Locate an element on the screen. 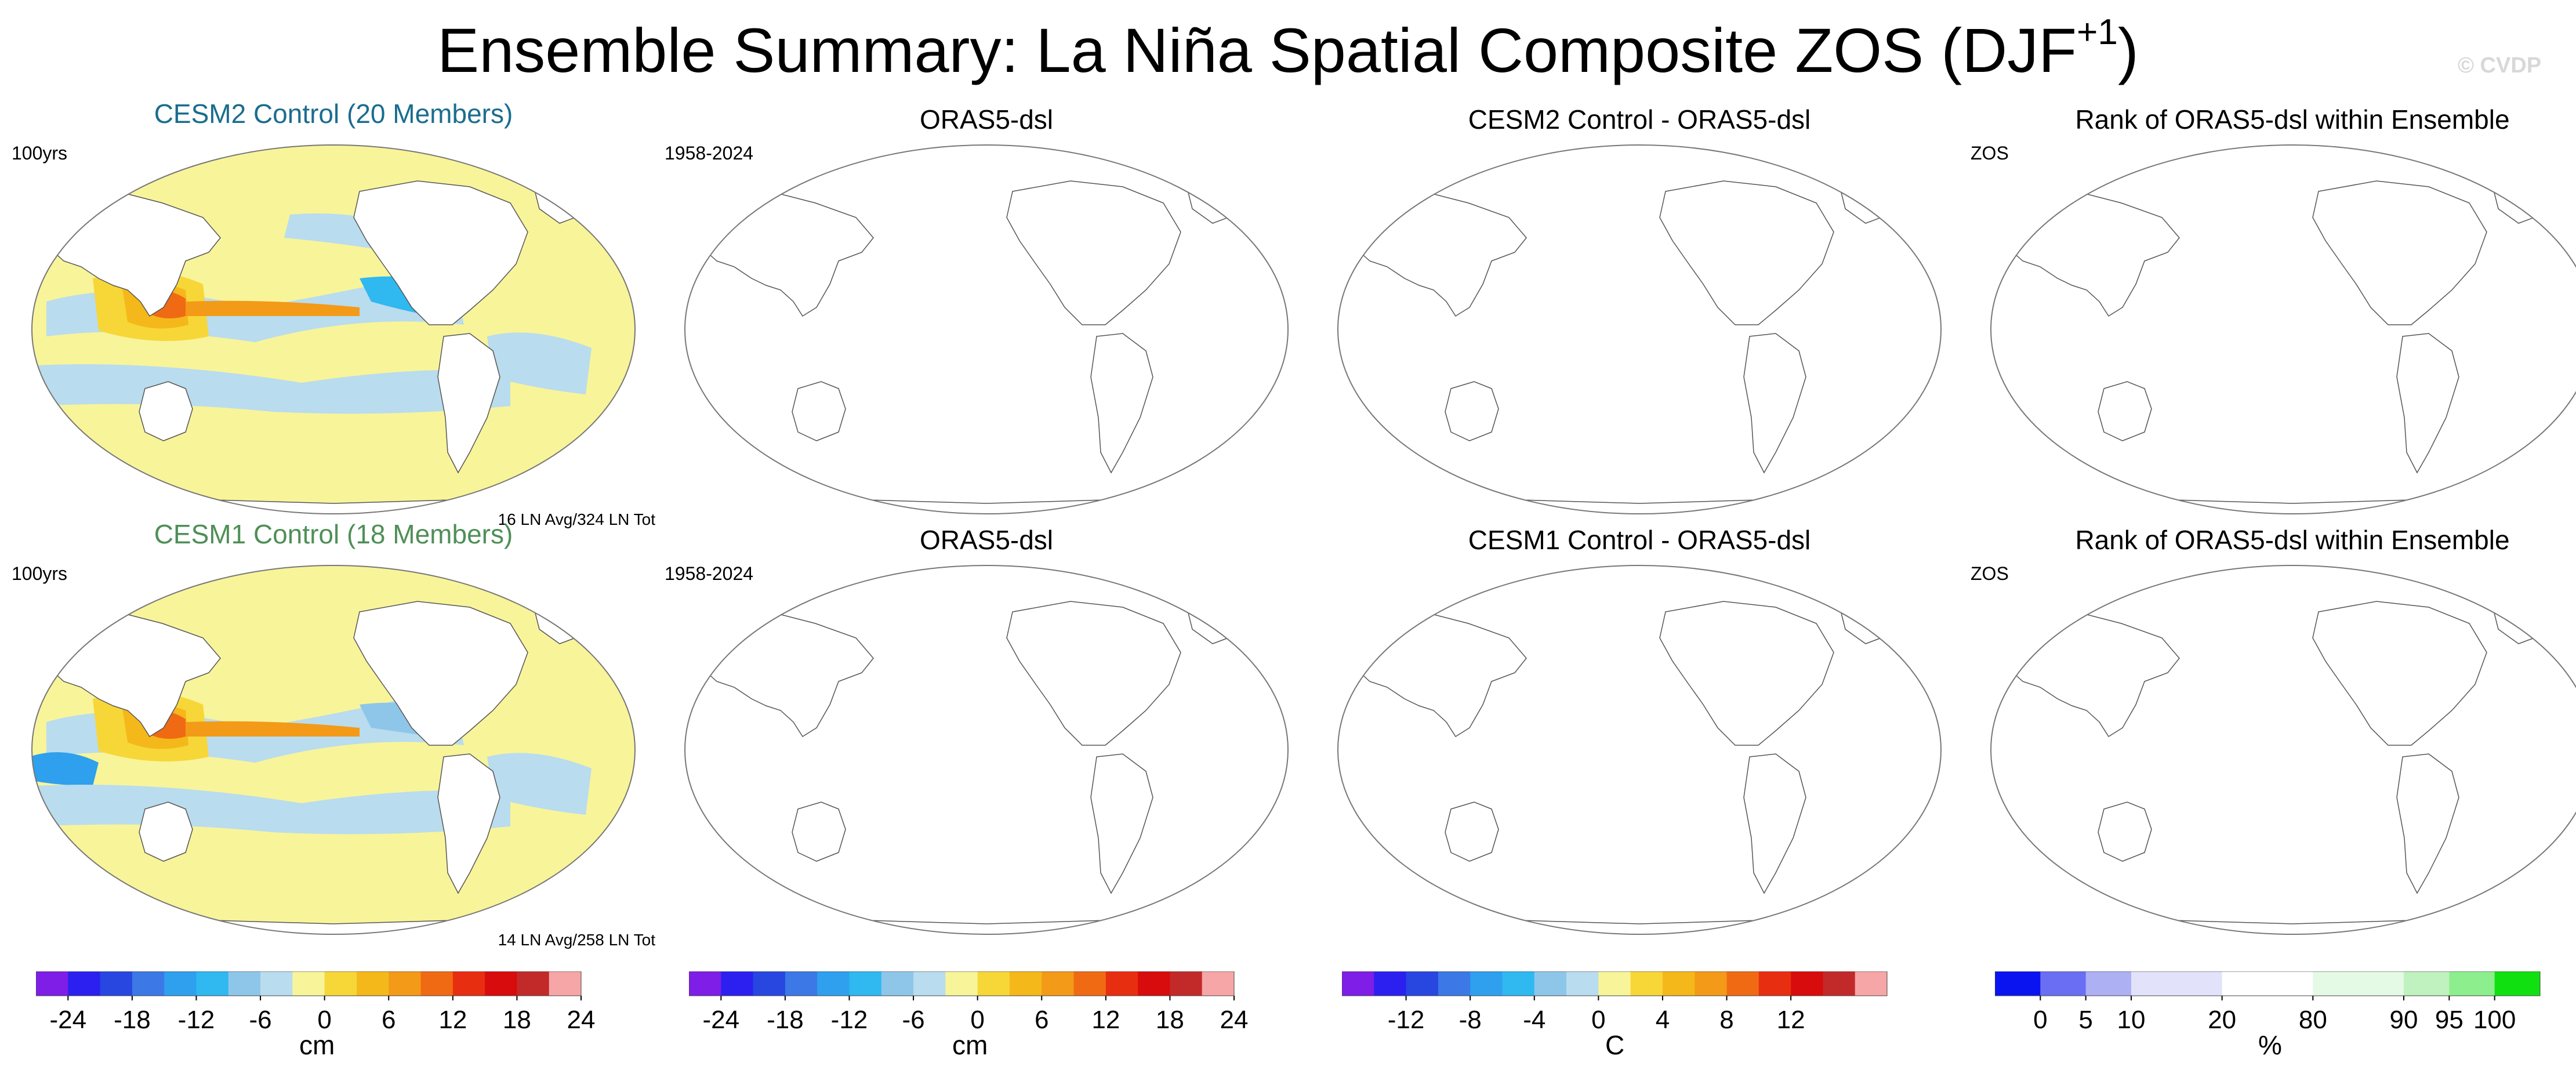 The height and width of the screenshot is (1070, 2576). colorbar-tick-label: 24 is located at coordinates (581, 1020).